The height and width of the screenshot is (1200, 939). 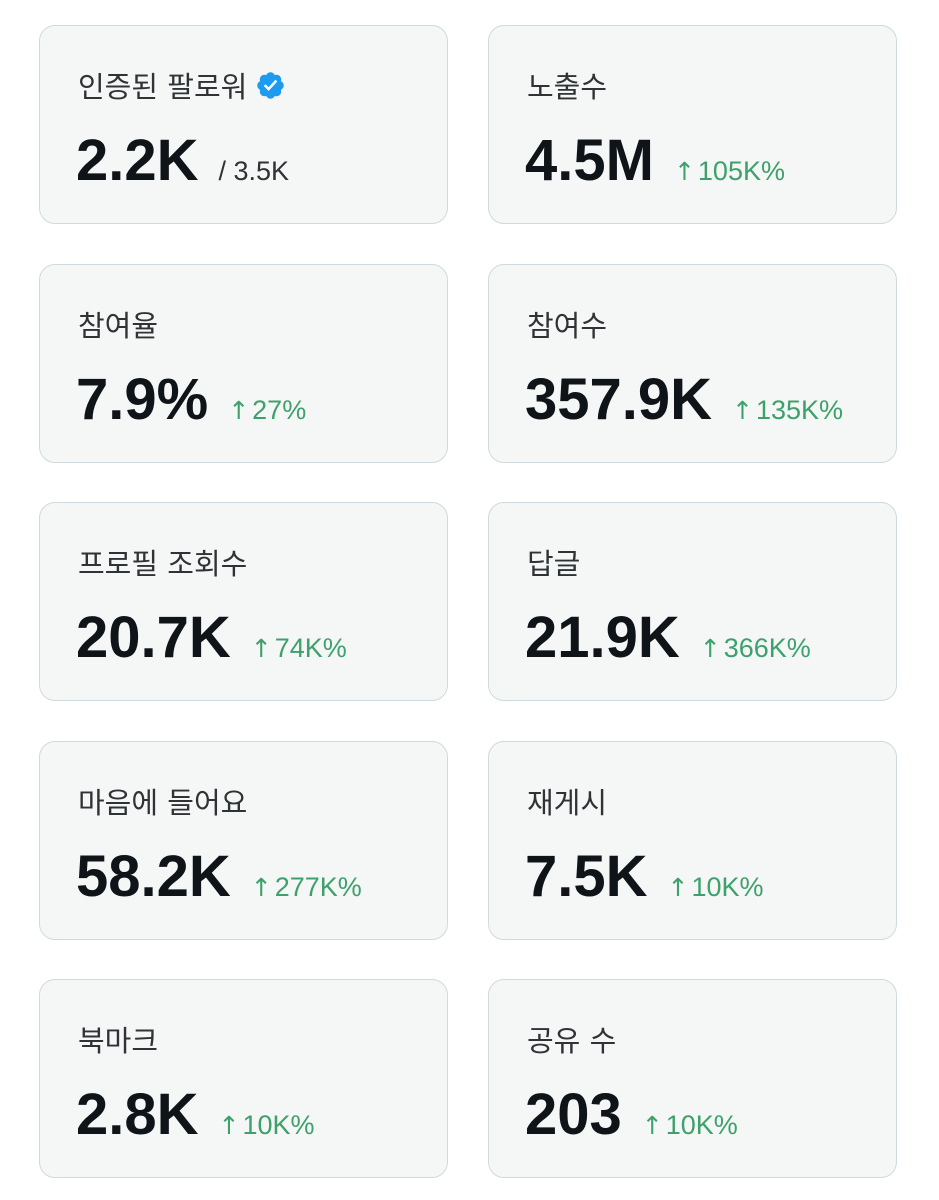 What do you see at coordinates (567, 87) in the screenshot?
I see `metric-label: 노출수` at bounding box center [567, 87].